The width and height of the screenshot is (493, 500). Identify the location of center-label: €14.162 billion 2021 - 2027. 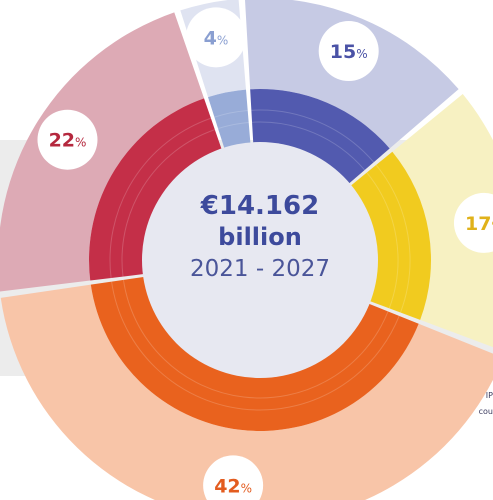
(260, 238).